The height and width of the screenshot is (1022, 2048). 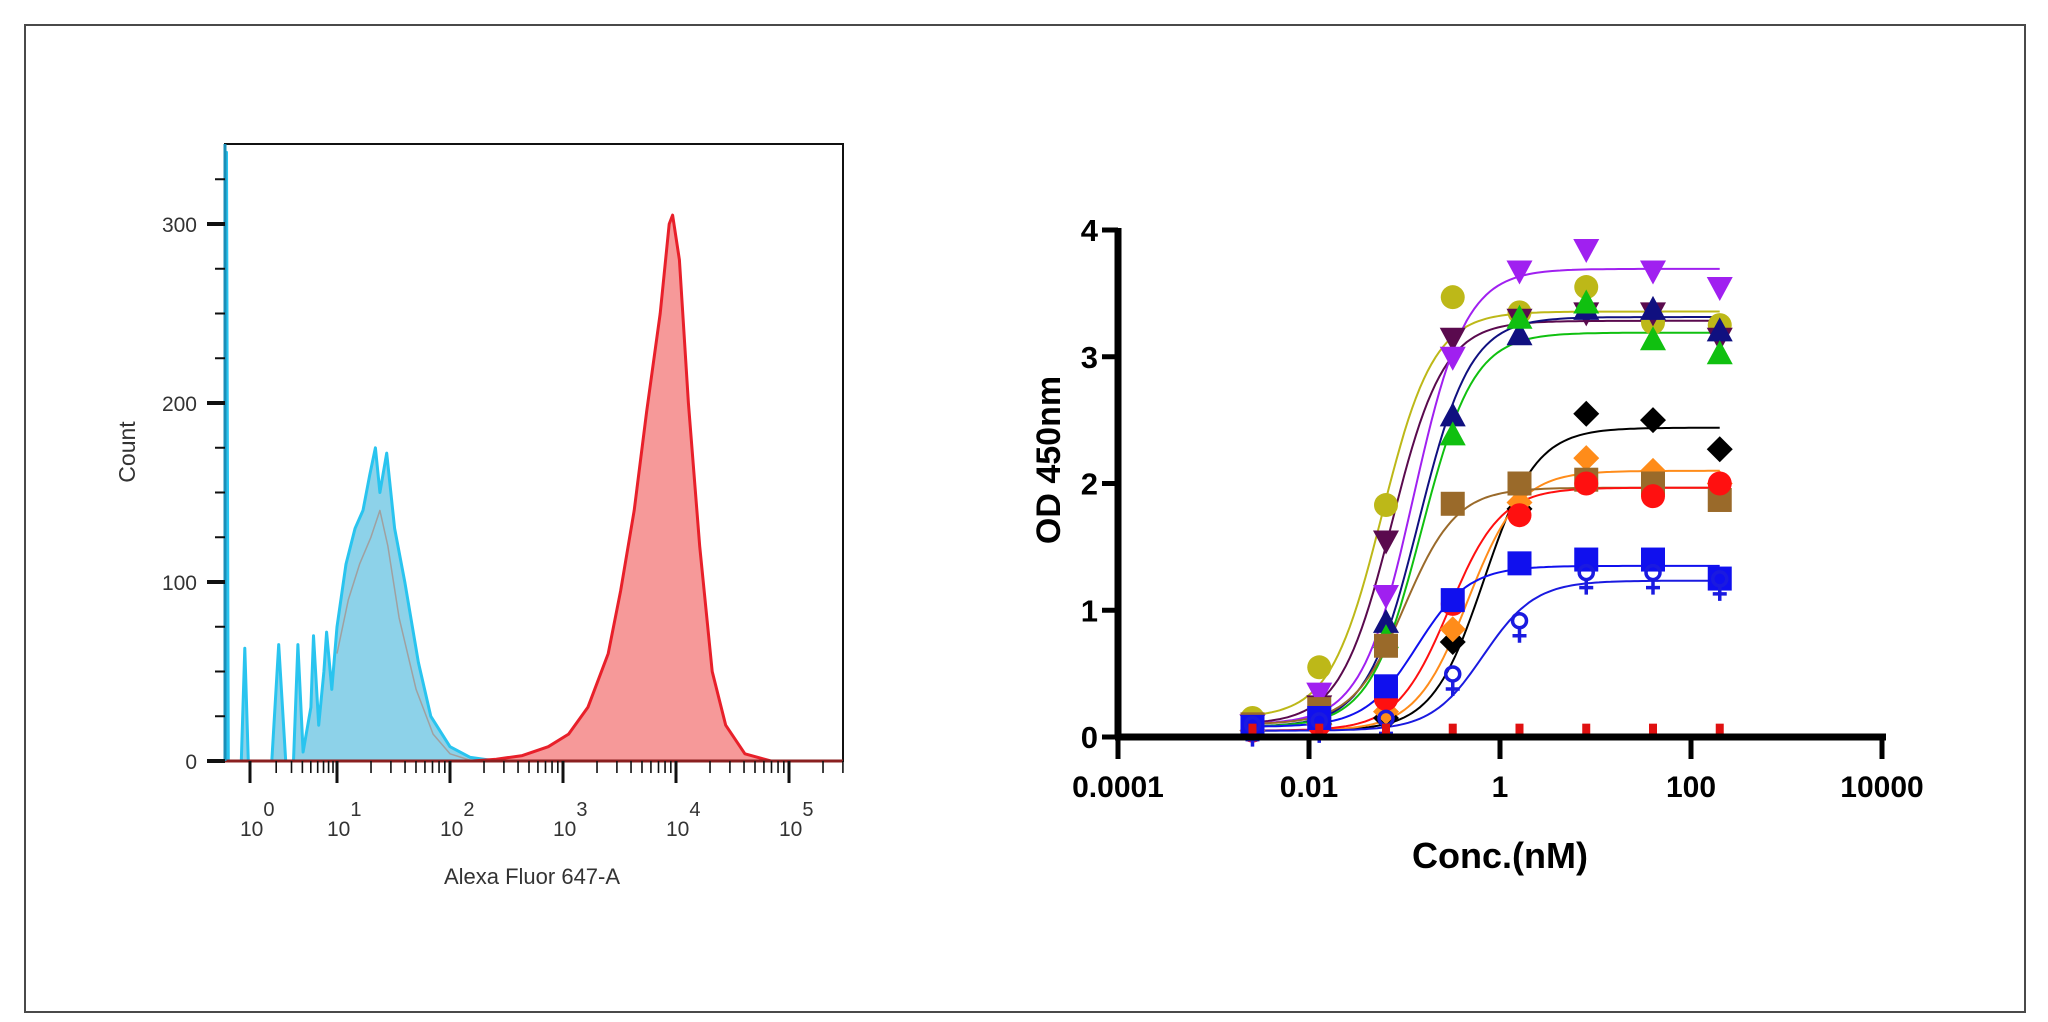 I want to click on x-tick-label: 101, so click(x=344, y=820).